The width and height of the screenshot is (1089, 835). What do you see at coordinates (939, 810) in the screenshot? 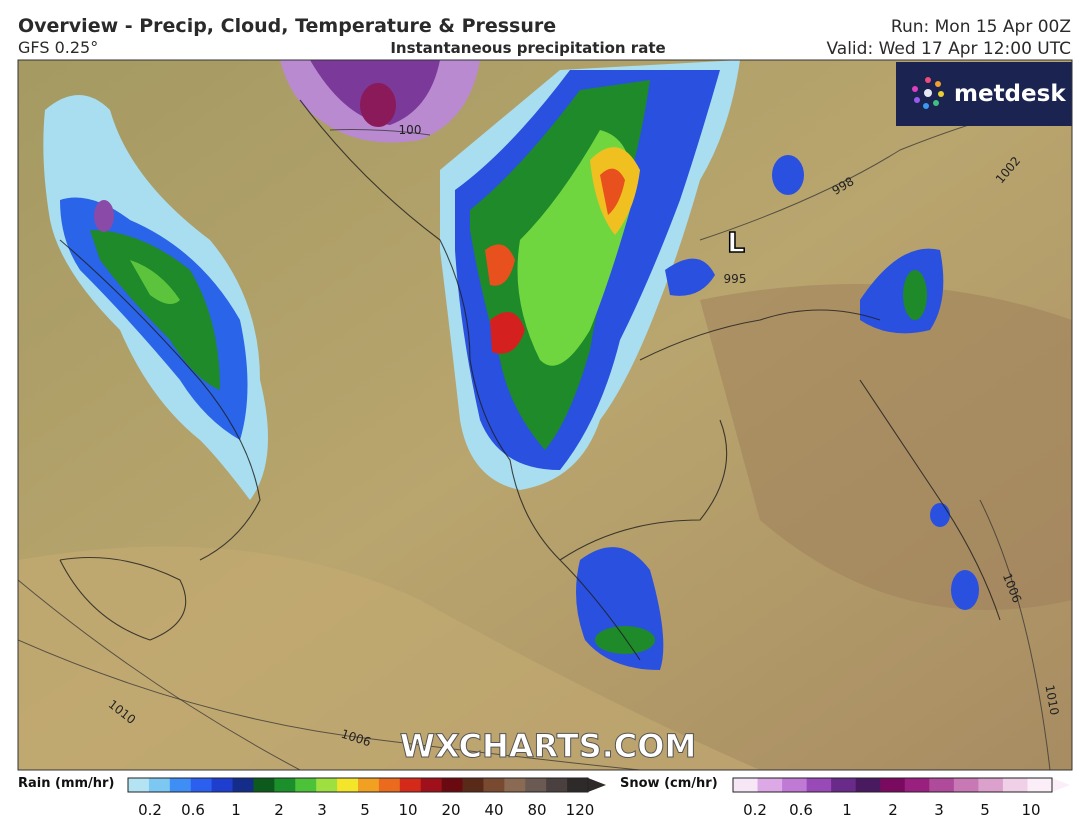
I see `snow-legend-label: 3` at bounding box center [939, 810].